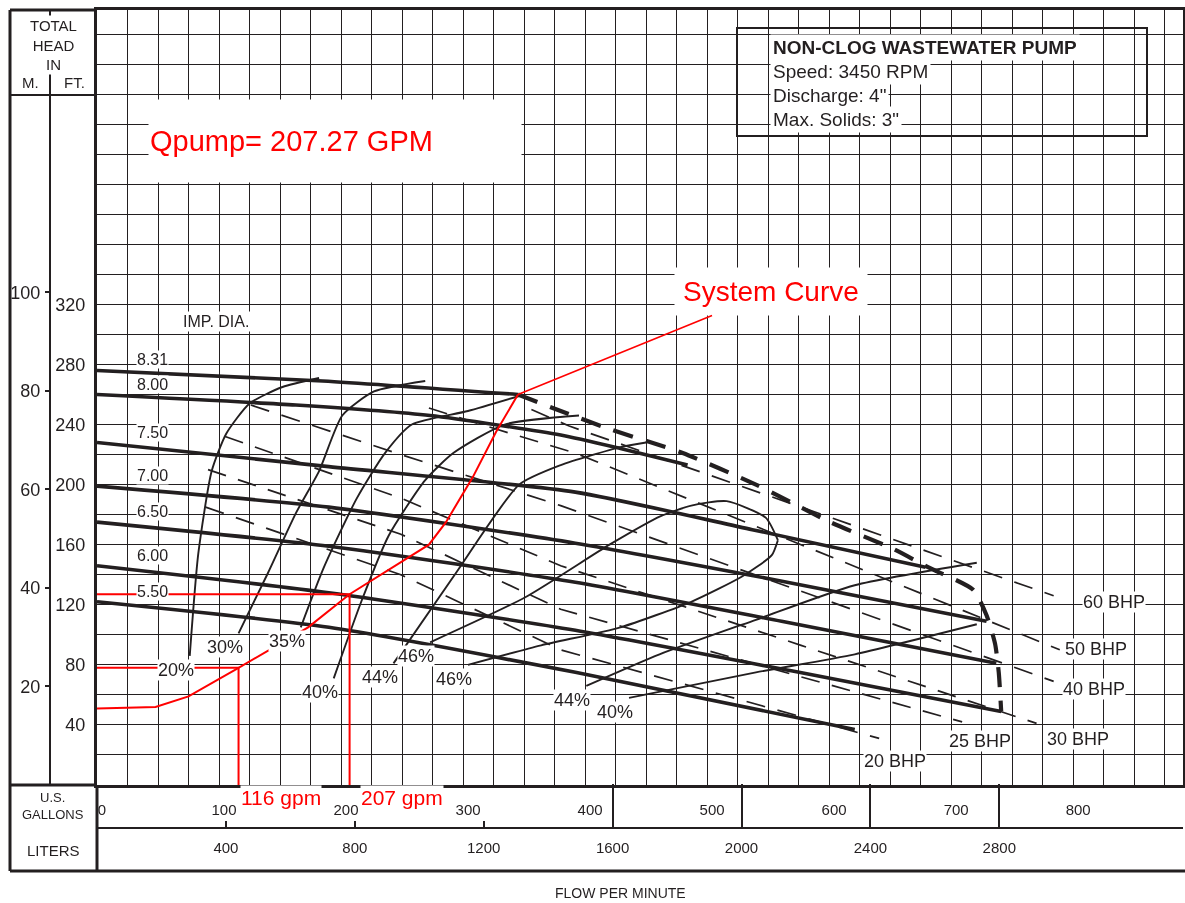 Image resolution: width=1185 pixels, height=903 pixels. What do you see at coordinates (74, 82) in the screenshot?
I see `y-axis-title: FT.` at bounding box center [74, 82].